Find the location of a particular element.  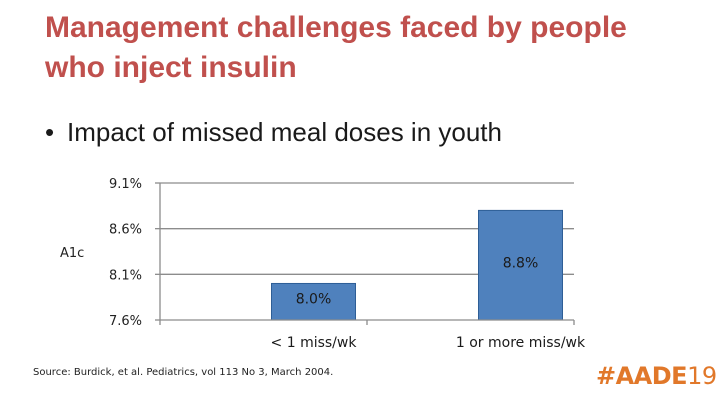

bar is located at coordinates (520, 265).